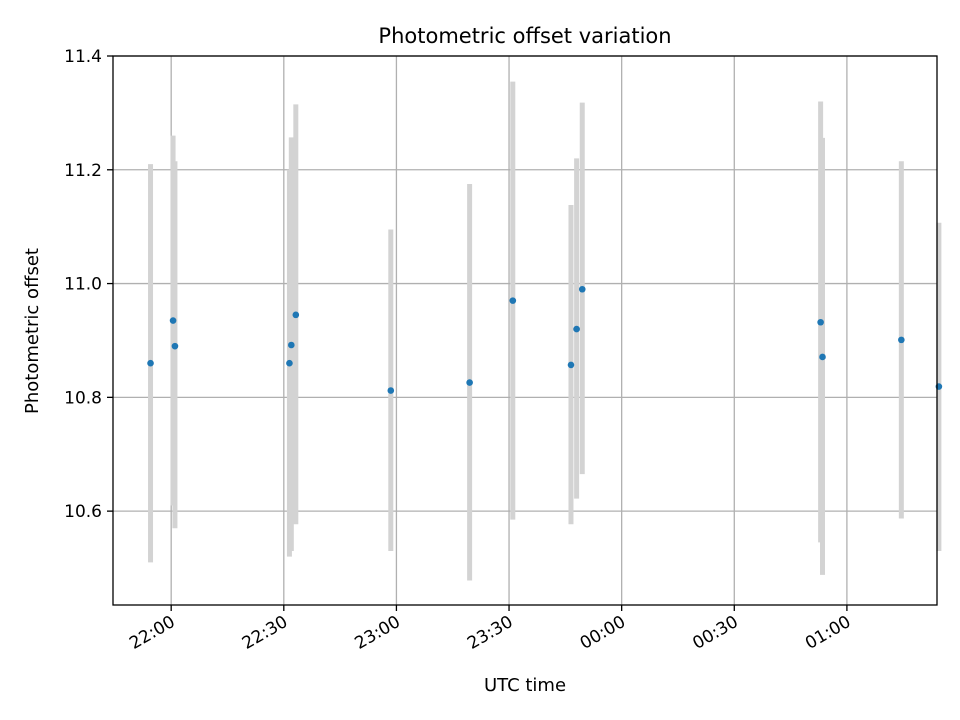 Image resolution: width=960 pixels, height=720 pixels. Describe the element at coordinates (545, 339) in the screenshot. I see `point-layer` at that location.